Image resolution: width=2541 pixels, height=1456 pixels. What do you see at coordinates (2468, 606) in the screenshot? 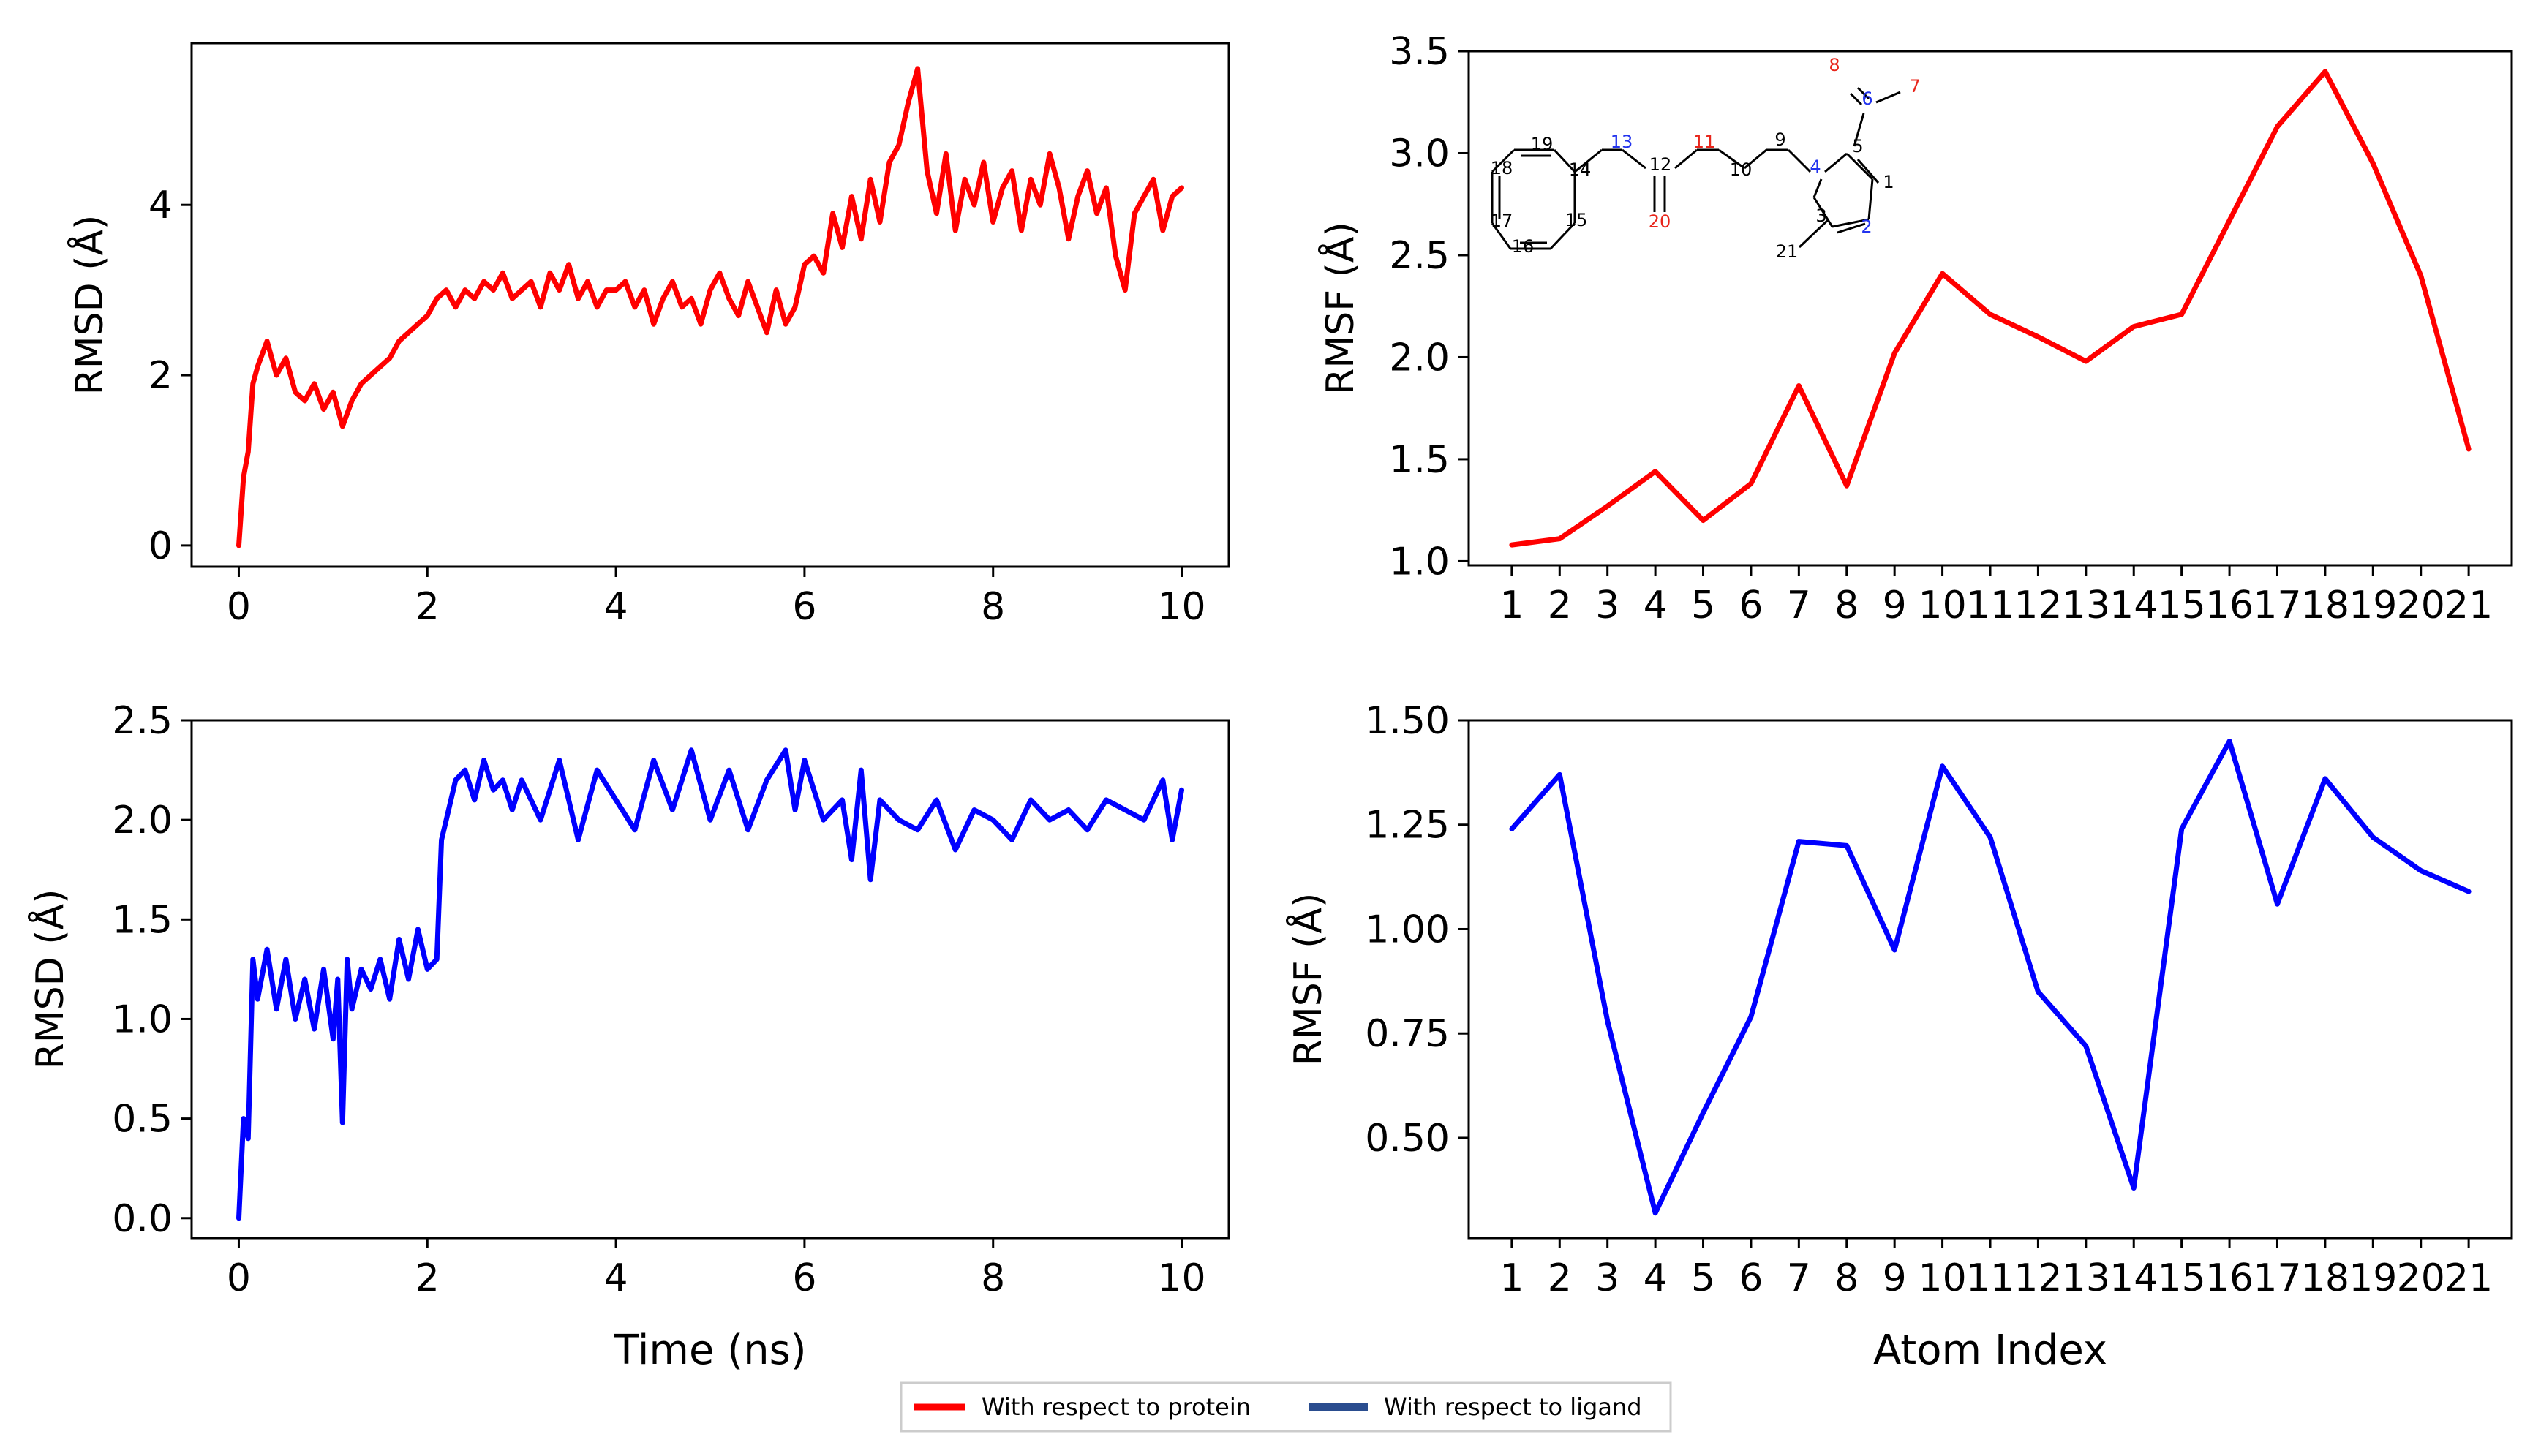
I see `x-tick-label: 21` at bounding box center [2468, 606].